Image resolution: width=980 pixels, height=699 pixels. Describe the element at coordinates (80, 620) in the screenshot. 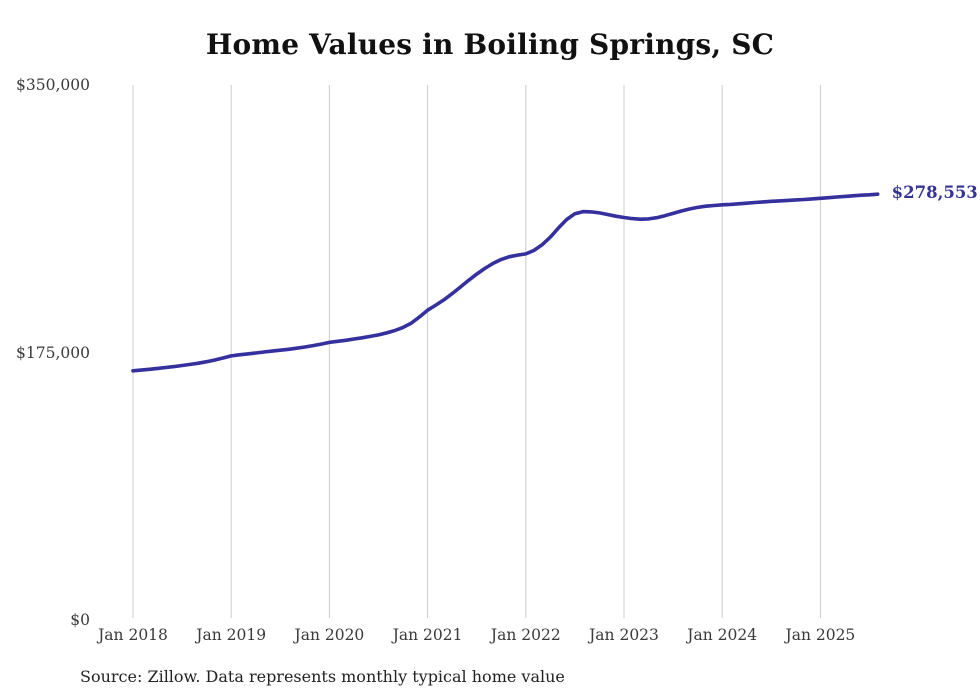

I see `y-tick-label: $0` at that location.